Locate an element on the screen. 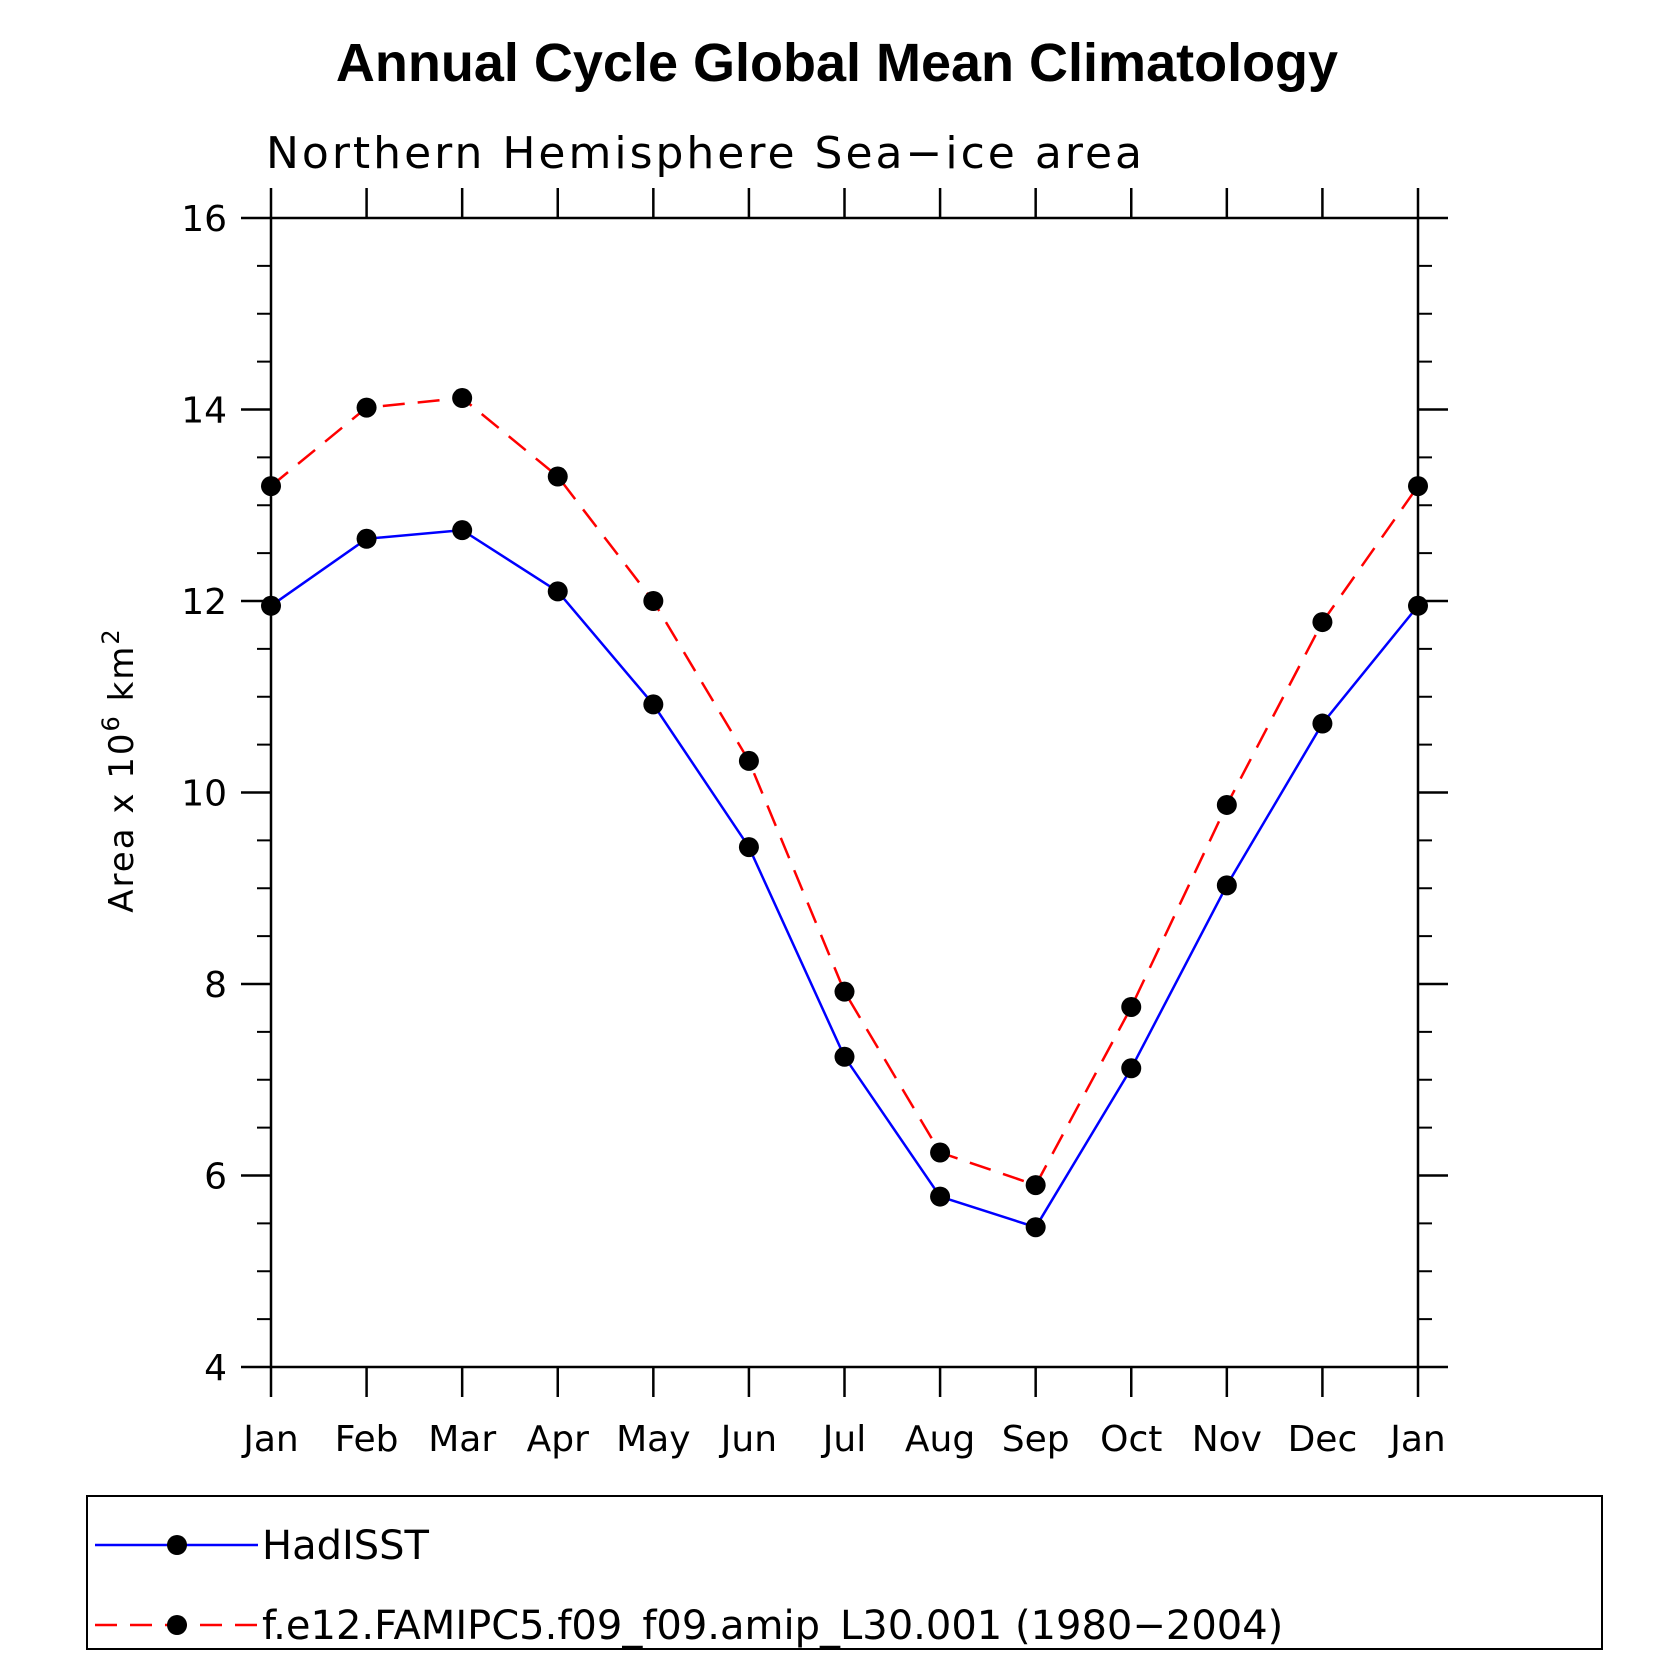 This screenshot has height=1675, width=1675. y-tick-label: 16 is located at coordinates (204, 219).